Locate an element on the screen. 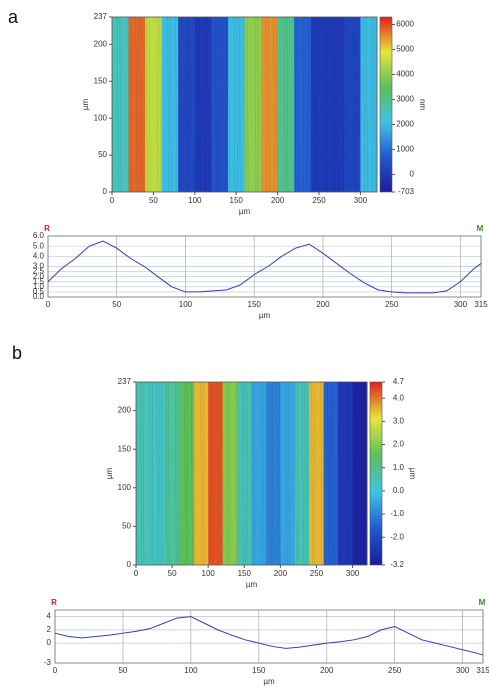  y-tick-label: 6.0 is located at coordinates (39, 235).